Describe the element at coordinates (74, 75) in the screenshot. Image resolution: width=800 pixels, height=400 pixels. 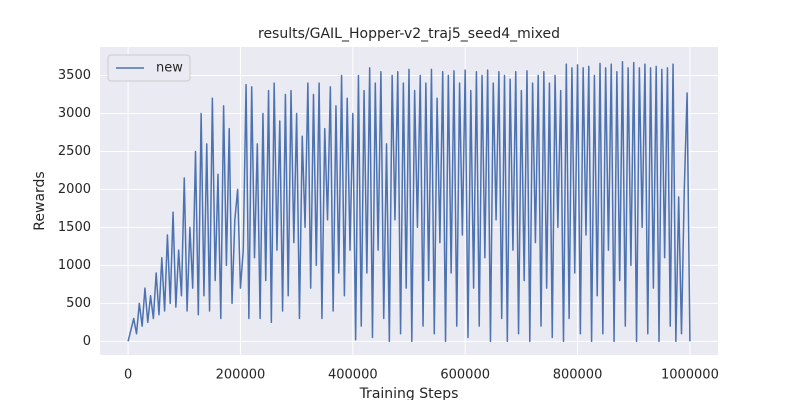
I see `y-tick-label: 3500` at that location.